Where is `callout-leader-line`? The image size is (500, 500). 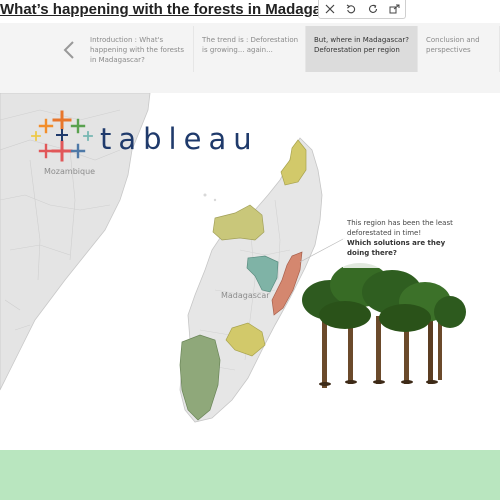 callout-leader-line is located at coordinates (322, 250).